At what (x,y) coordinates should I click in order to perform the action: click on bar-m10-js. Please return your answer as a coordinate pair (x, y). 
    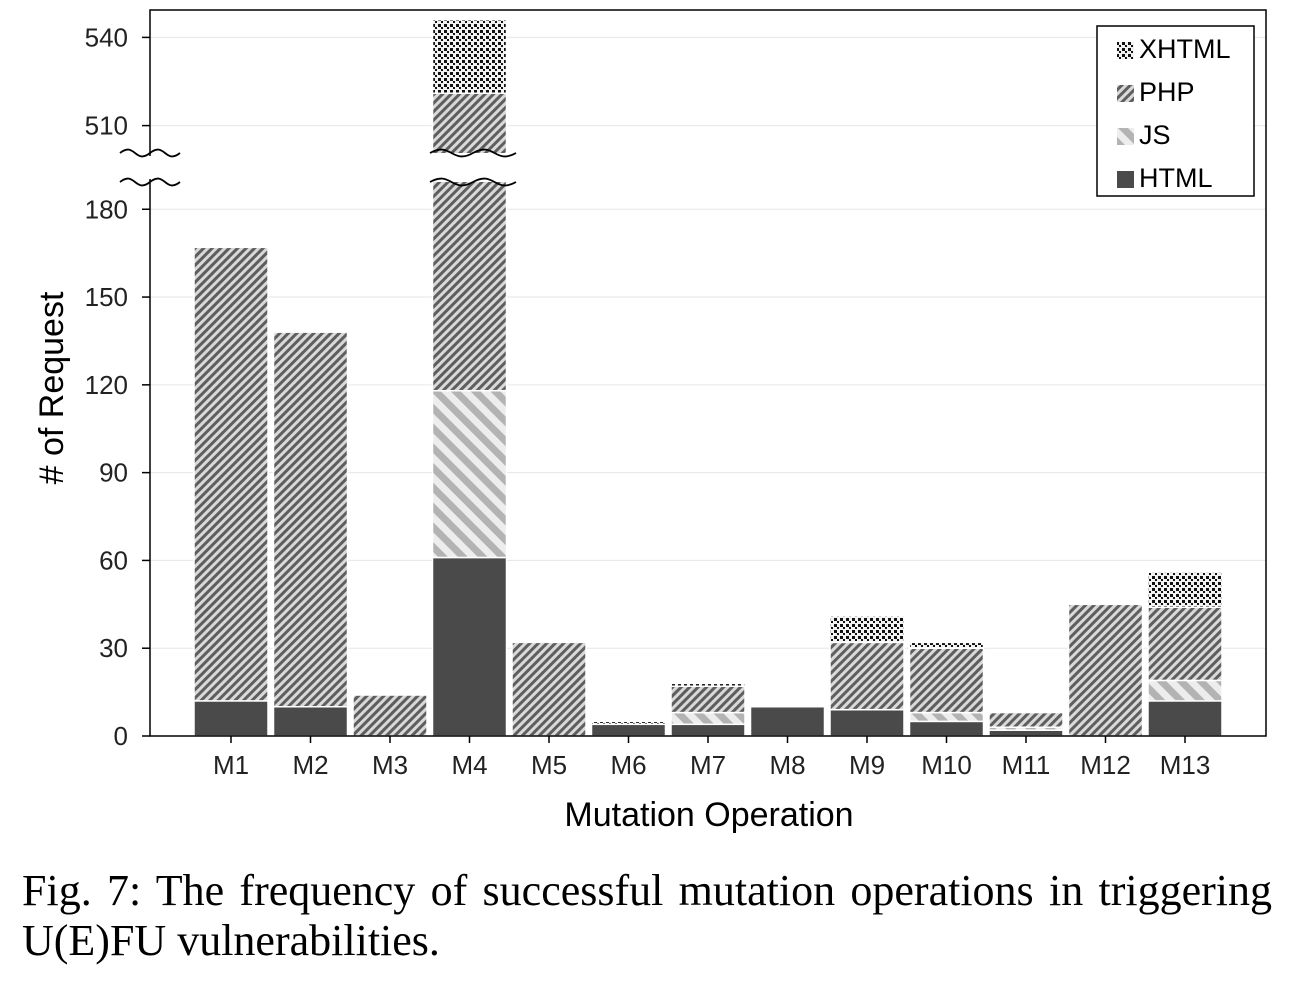
    Looking at the image, I should click on (946, 717).